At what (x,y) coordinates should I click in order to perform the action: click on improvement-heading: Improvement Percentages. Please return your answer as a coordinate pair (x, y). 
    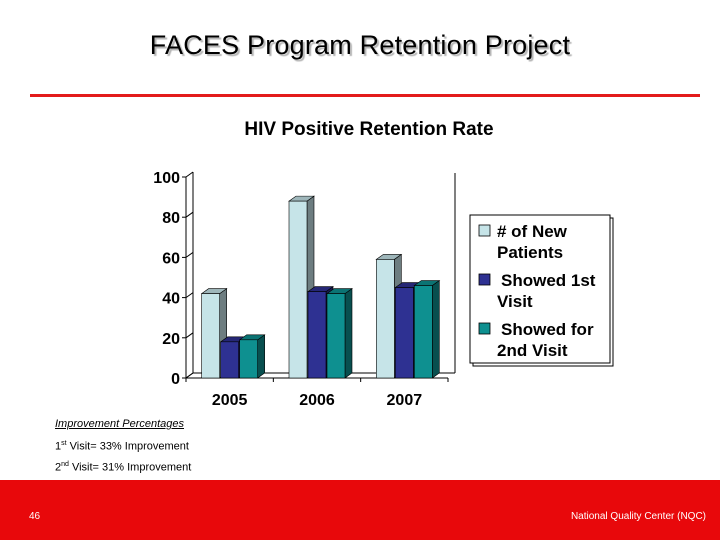
    Looking at the image, I should click on (120, 424).